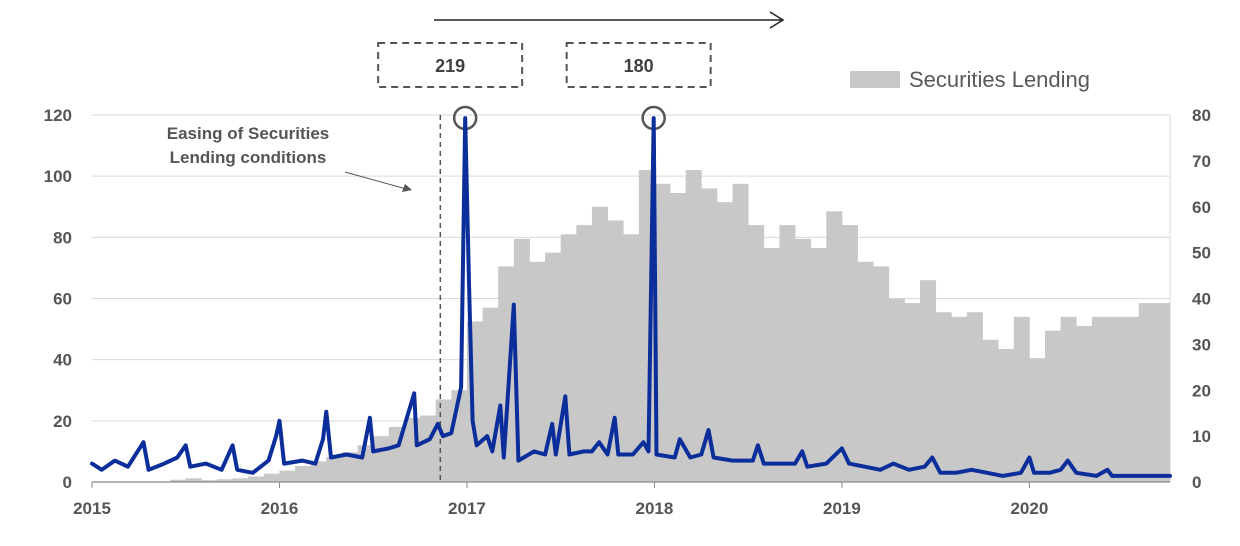 This screenshot has width=1240, height=546. What do you see at coordinates (1201, 344) in the screenshot?
I see `right-tick-label: 30` at bounding box center [1201, 344].